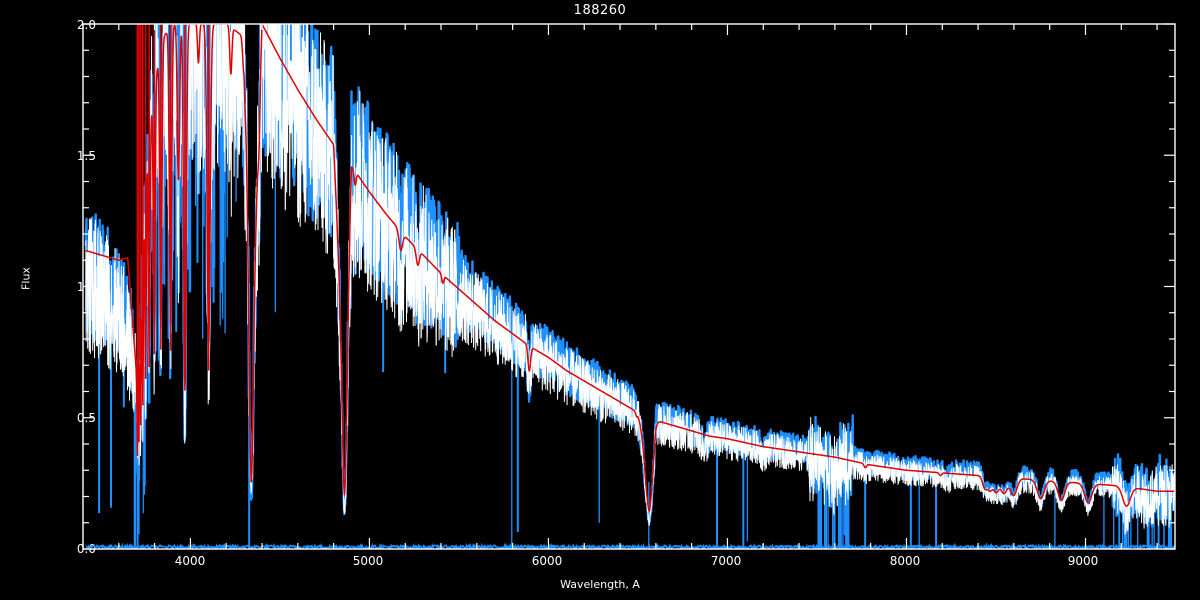  Describe the element at coordinates (600, 584) in the screenshot. I see `x-axis-label: Wavelength, A` at that location.